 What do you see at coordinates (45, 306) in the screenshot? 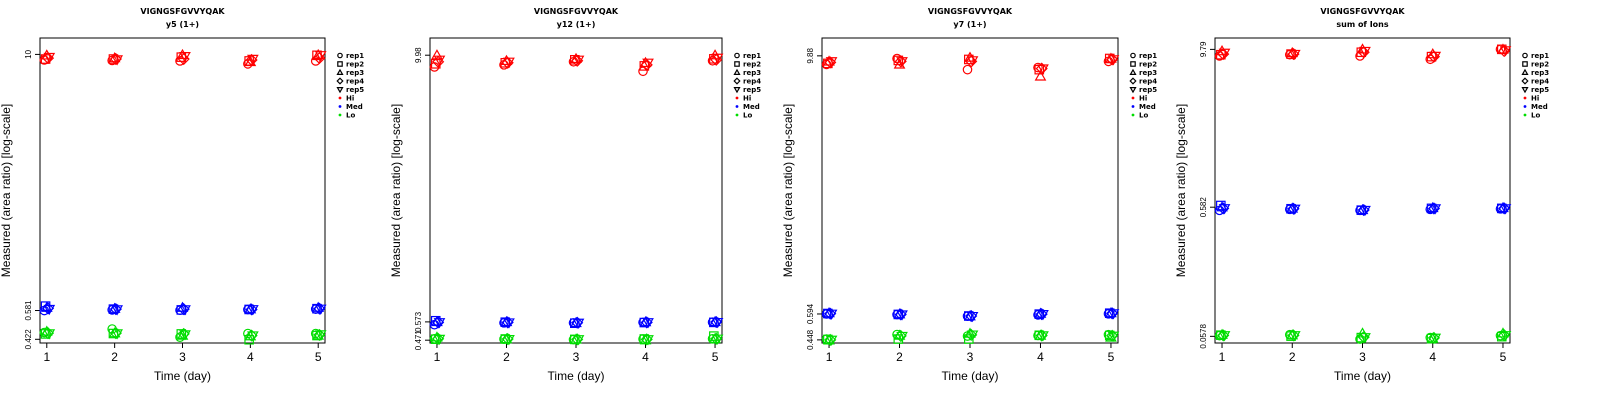
I see `data-point-med-rep2` at bounding box center [45, 306].